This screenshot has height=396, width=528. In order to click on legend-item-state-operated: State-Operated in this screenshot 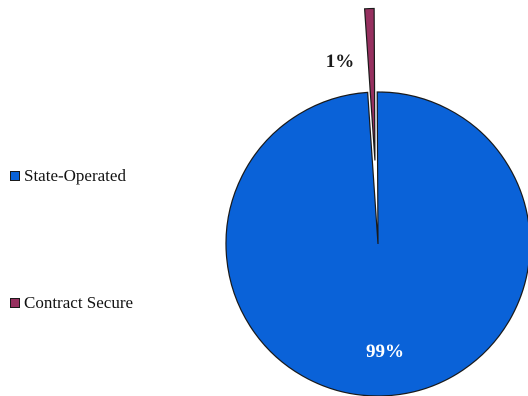, I will do `click(68, 176)`.